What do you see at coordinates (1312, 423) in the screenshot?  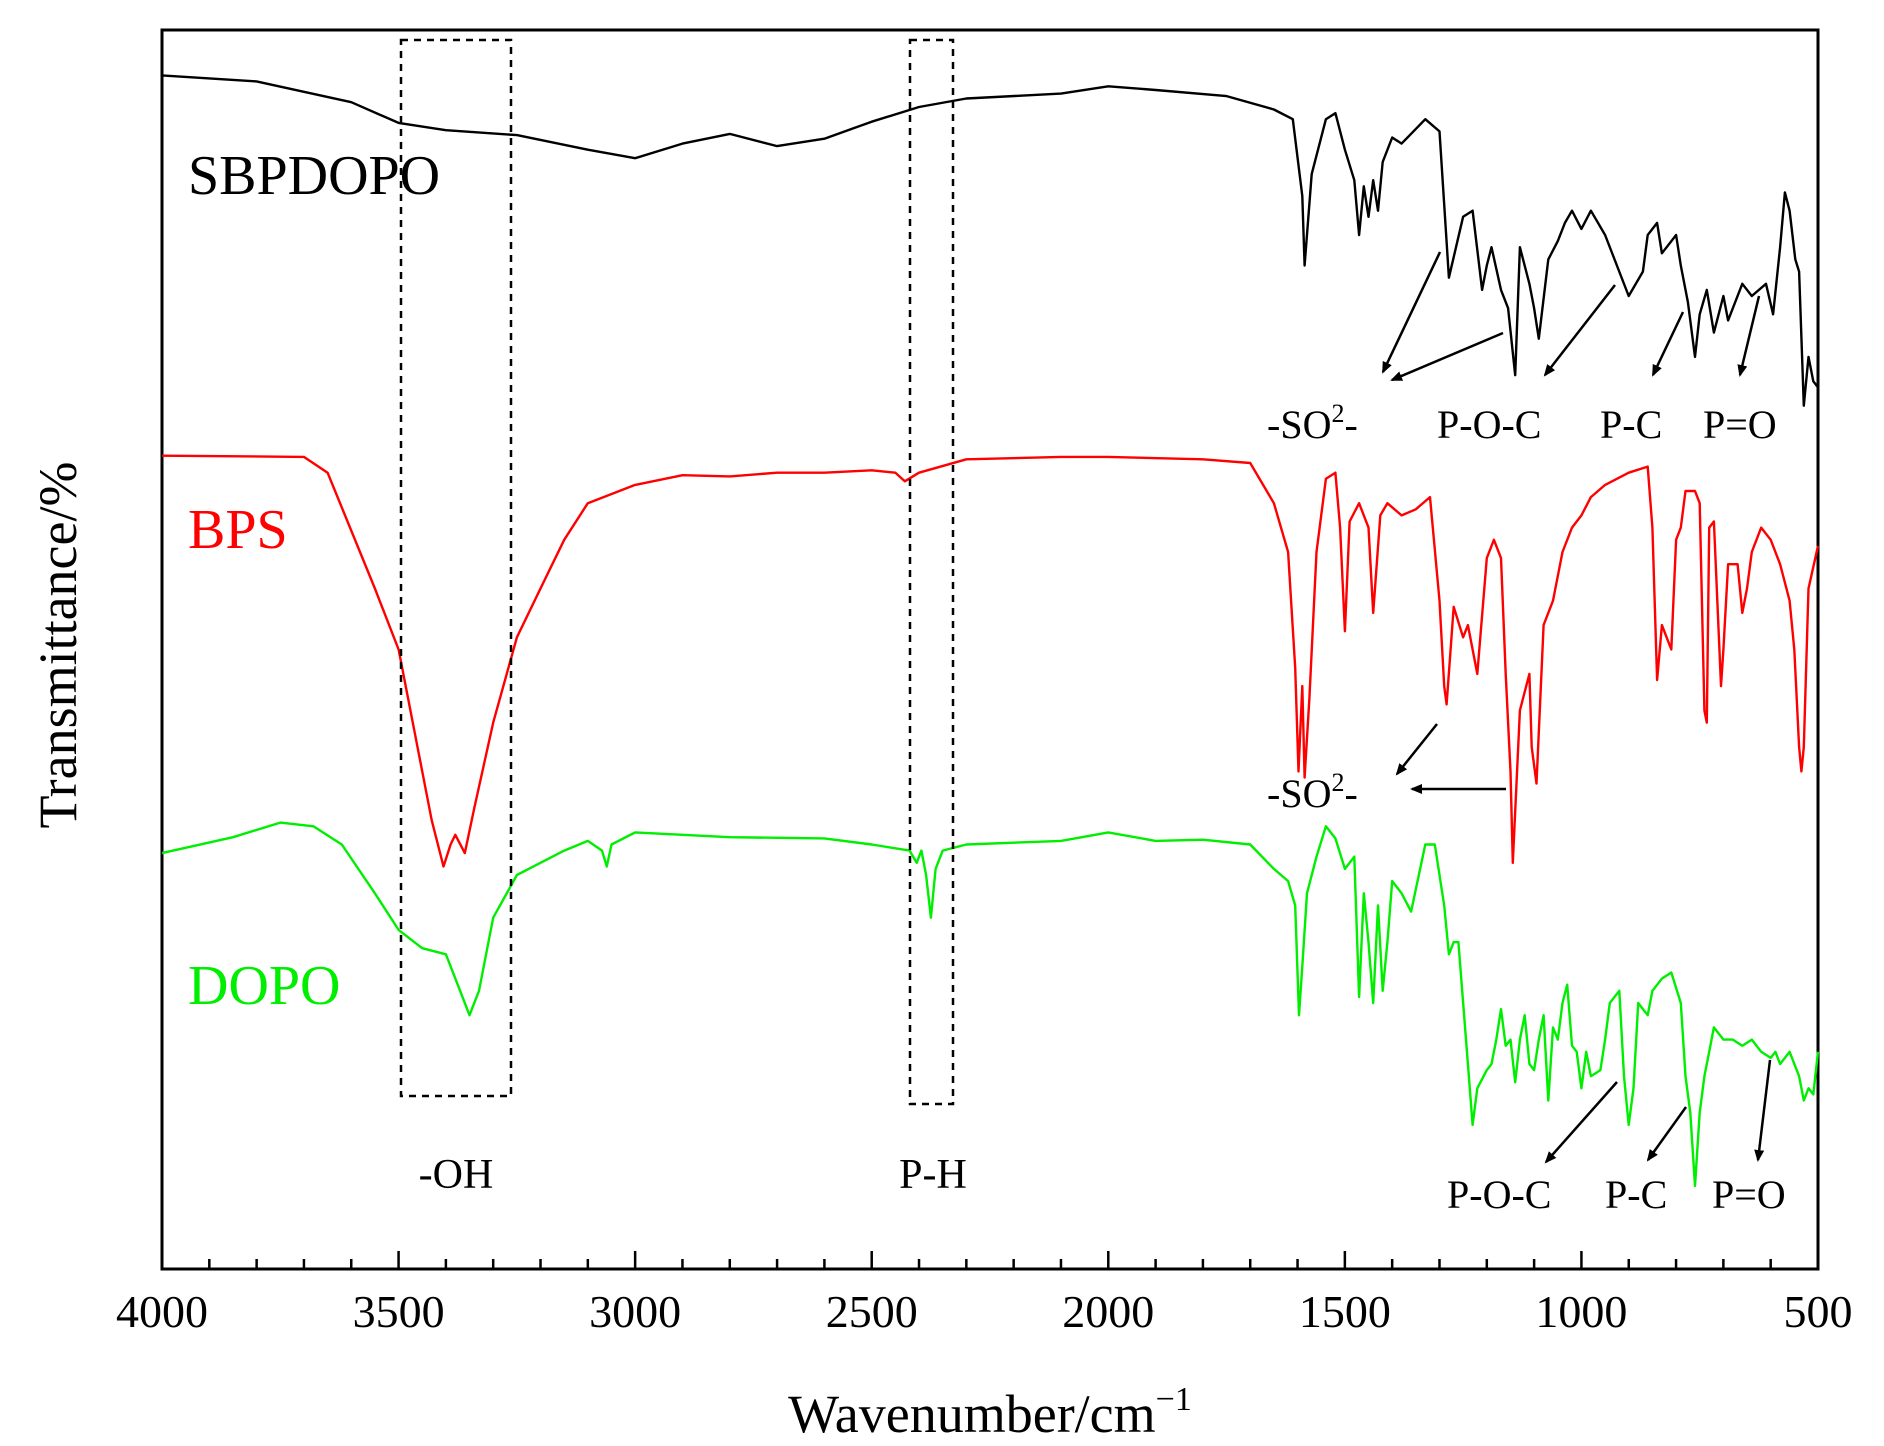 I see `sbpdopo-so2-label: -SO2-` at bounding box center [1312, 423].